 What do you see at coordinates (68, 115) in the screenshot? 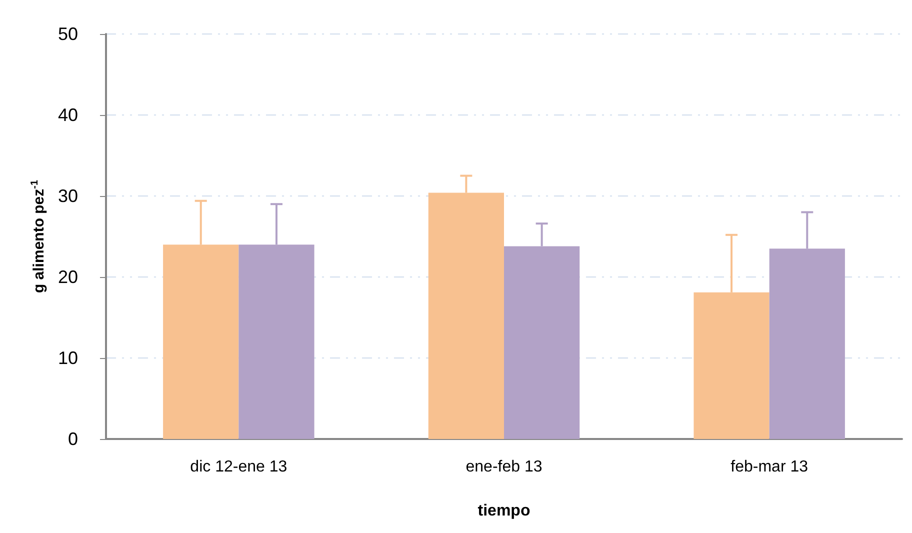
I see `y-tick-label: 40` at bounding box center [68, 115].